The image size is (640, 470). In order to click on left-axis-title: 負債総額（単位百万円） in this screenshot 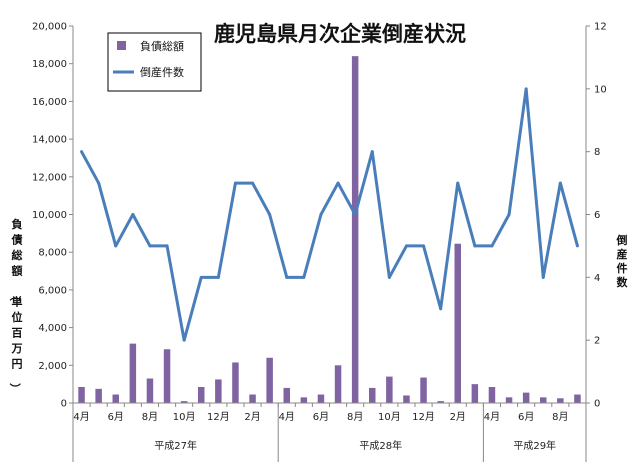, I will do `click(16, 305)`.